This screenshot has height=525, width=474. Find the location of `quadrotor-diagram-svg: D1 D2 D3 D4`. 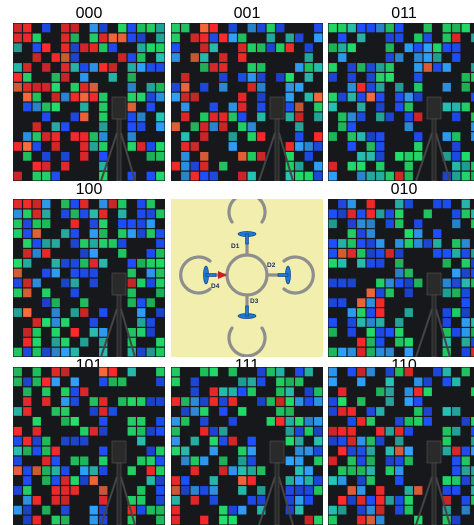

quadrotor-diagram-svg: D1 D2 D3 D4 is located at coordinates (247, 278).